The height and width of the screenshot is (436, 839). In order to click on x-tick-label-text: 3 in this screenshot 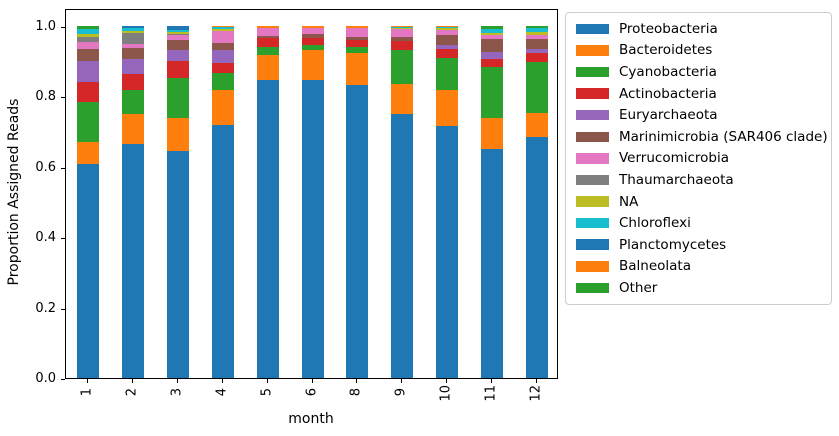, I will do `click(177, 391)`.